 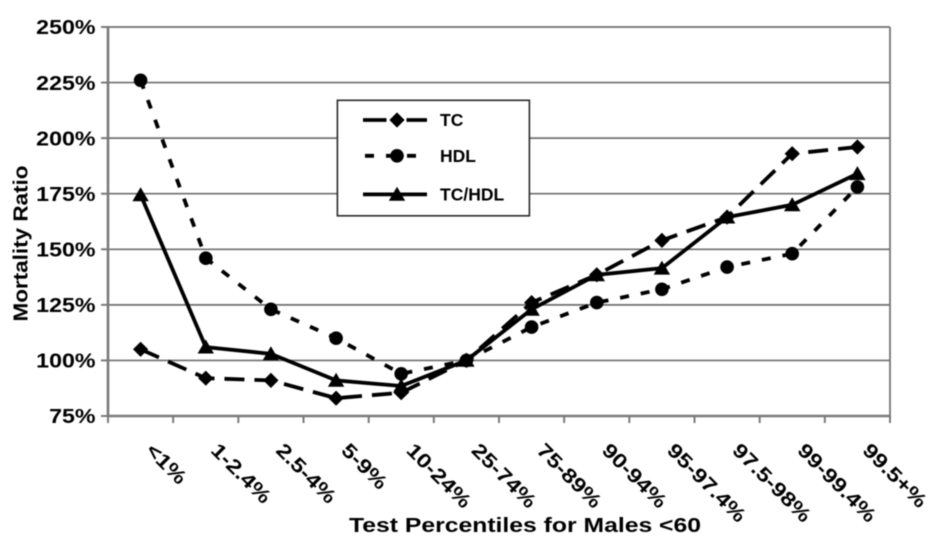 I want to click on svg-text: Mortality Ratio, so click(x=21, y=244).